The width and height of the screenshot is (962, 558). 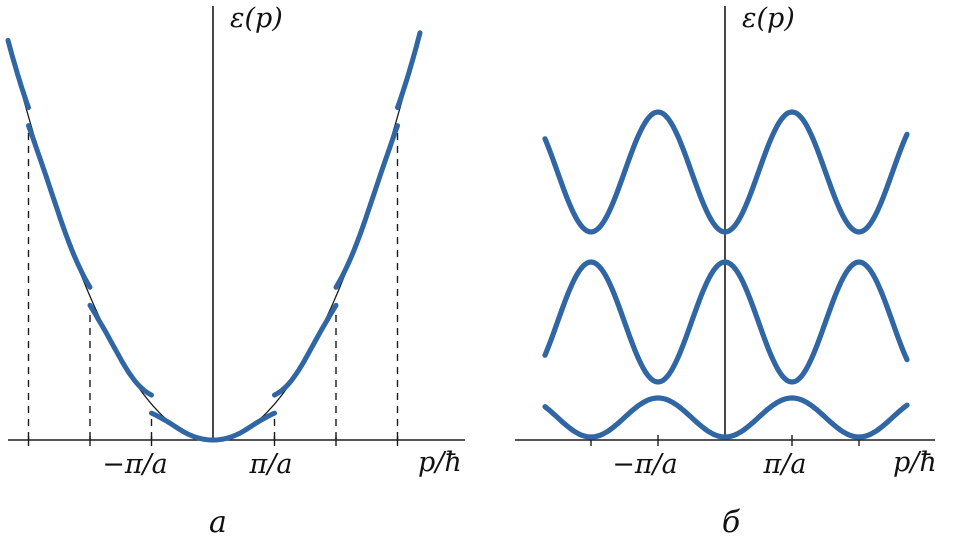 What do you see at coordinates (915, 462) in the screenshot?
I see `panel-b-xlabel: p/ħ` at bounding box center [915, 462].